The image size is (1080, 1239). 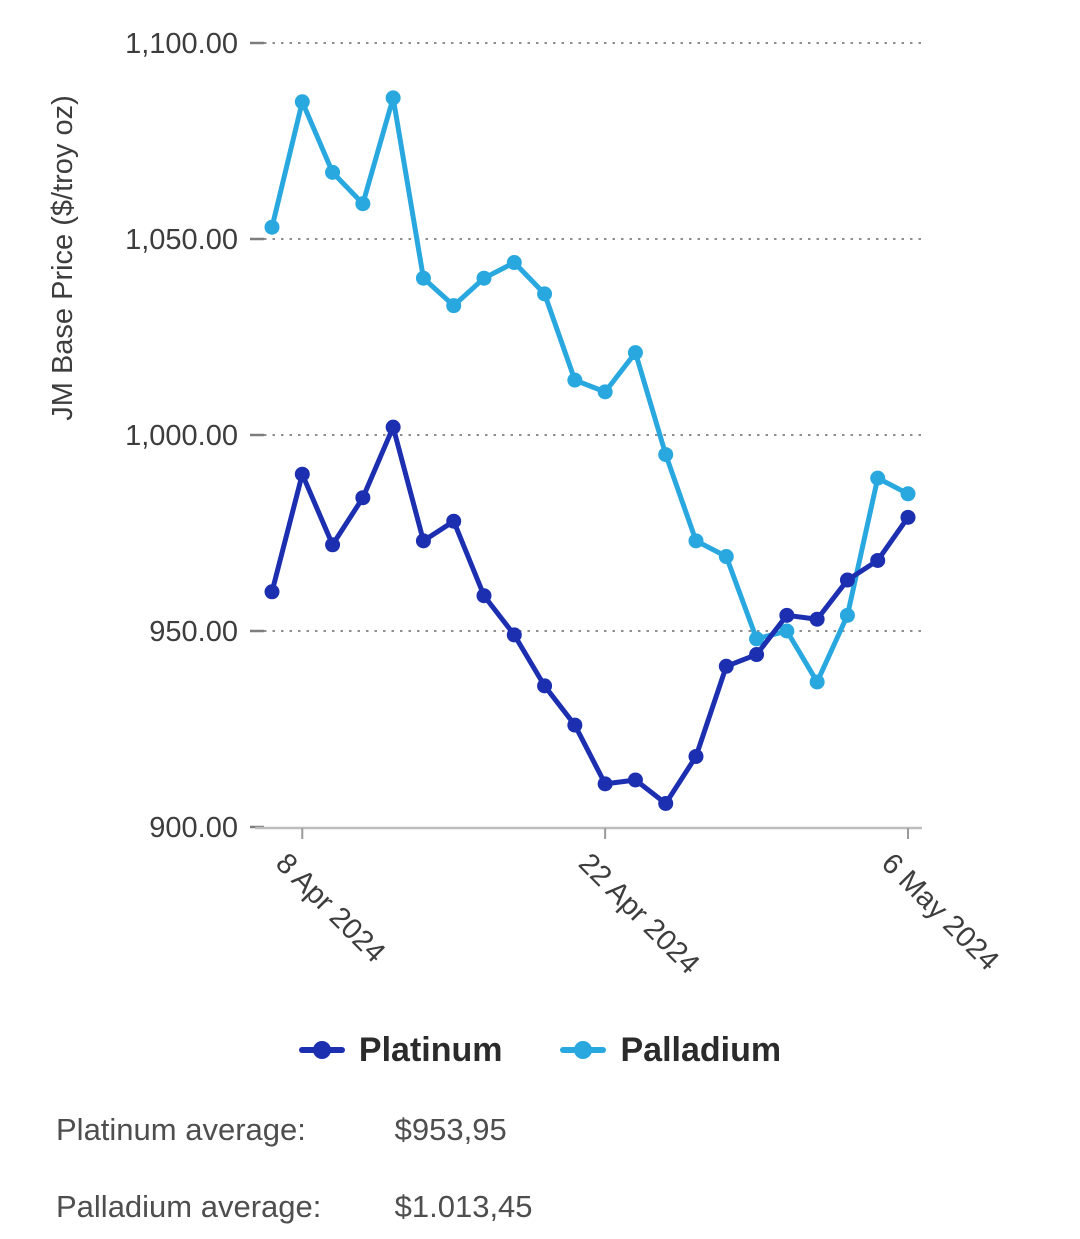 What do you see at coordinates (330, 908) in the screenshot?
I see `x-tick-label: 8 Apr 2024` at bounding box center [330, 908].